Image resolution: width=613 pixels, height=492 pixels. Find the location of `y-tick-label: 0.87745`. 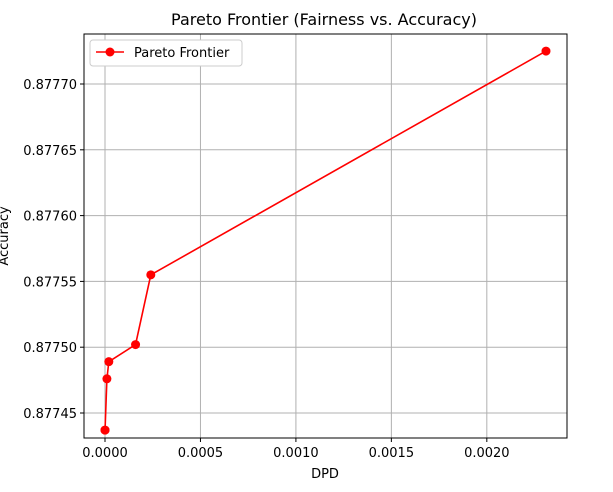

y-tick-label: 0.87745 is located at coordinates (50, 414).